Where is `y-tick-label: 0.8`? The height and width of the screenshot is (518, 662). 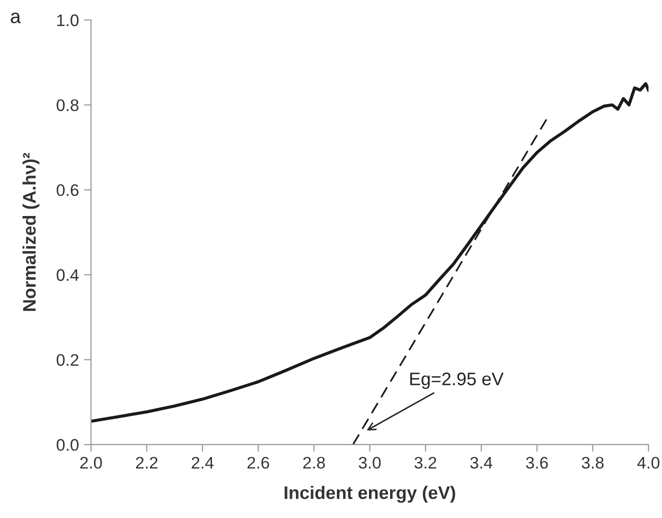
y-tick-label: 0.8 is located at coordinates (67, 105).